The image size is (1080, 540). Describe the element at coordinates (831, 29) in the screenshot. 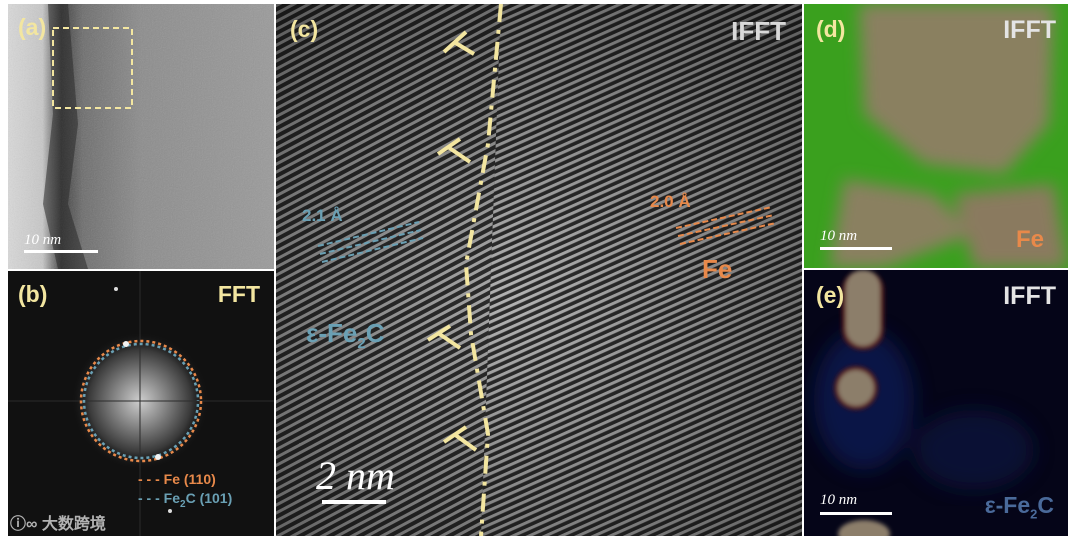

I see `panel-d-label: (d)` at that location.